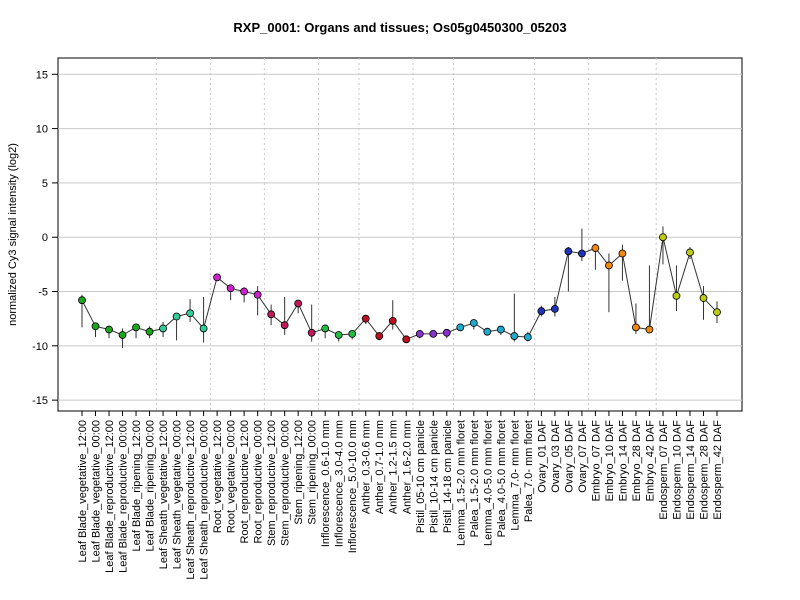  What do you see at coordinates (259, 482) in the screenshot?
I see `x-tick-label: Root_reproductive_00:00` at bounding box center [259, 482].